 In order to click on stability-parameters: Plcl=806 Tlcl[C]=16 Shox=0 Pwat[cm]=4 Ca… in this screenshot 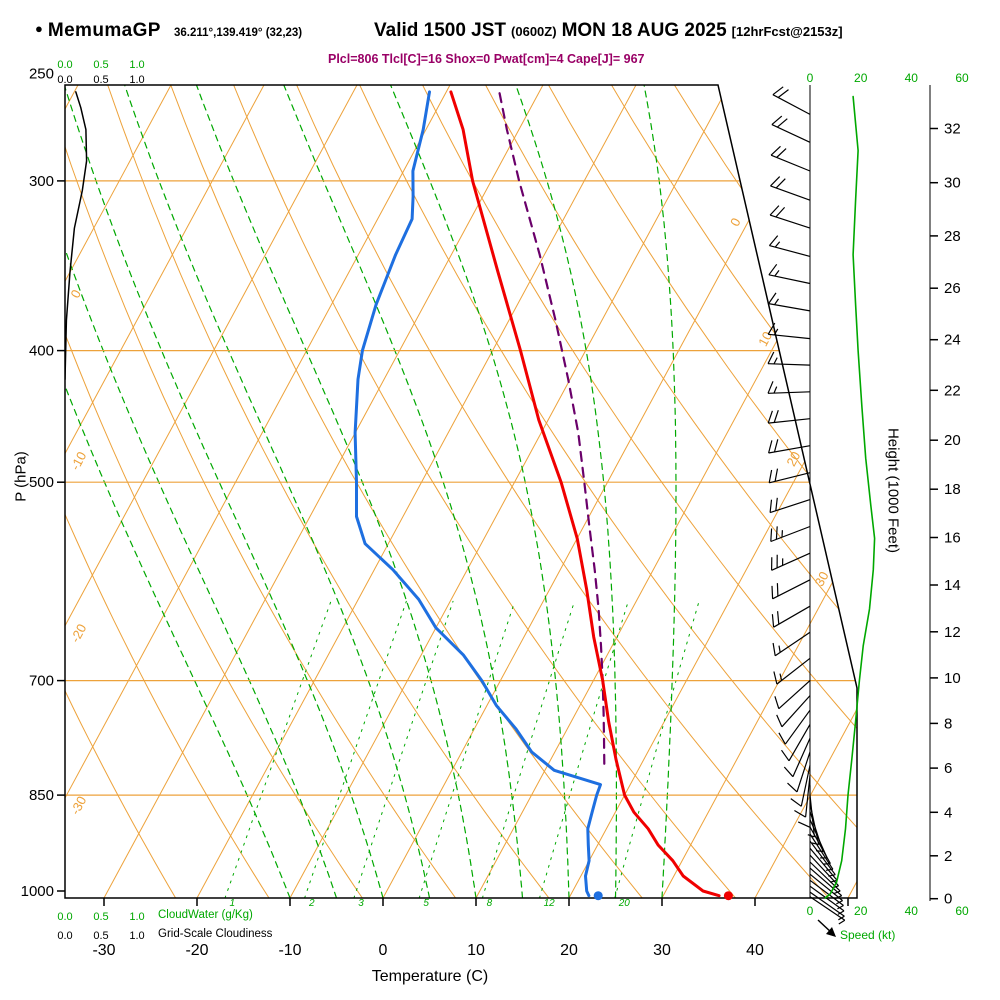, I will do `click(486, 59)`.